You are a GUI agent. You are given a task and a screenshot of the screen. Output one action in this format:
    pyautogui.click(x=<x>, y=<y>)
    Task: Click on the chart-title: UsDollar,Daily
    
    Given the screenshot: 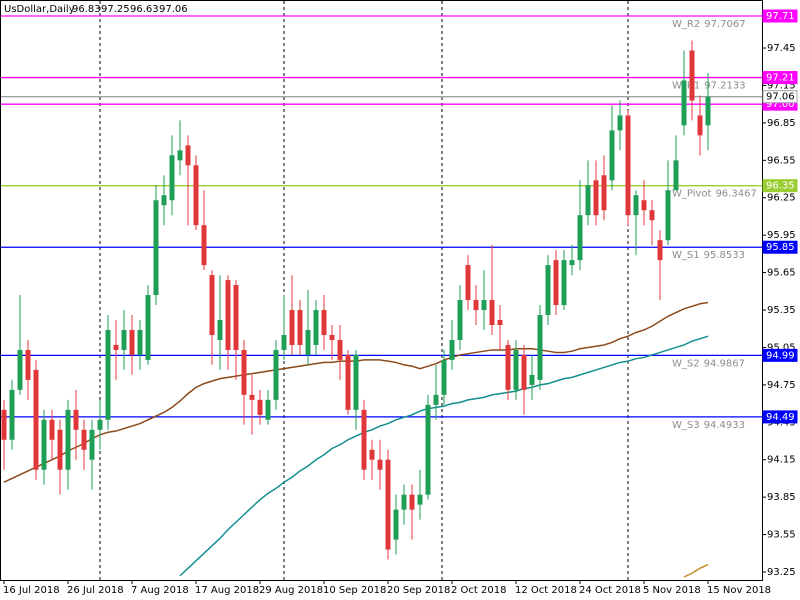 What is the action you would take?
    pyautogui.click(x=39, y=9)
    